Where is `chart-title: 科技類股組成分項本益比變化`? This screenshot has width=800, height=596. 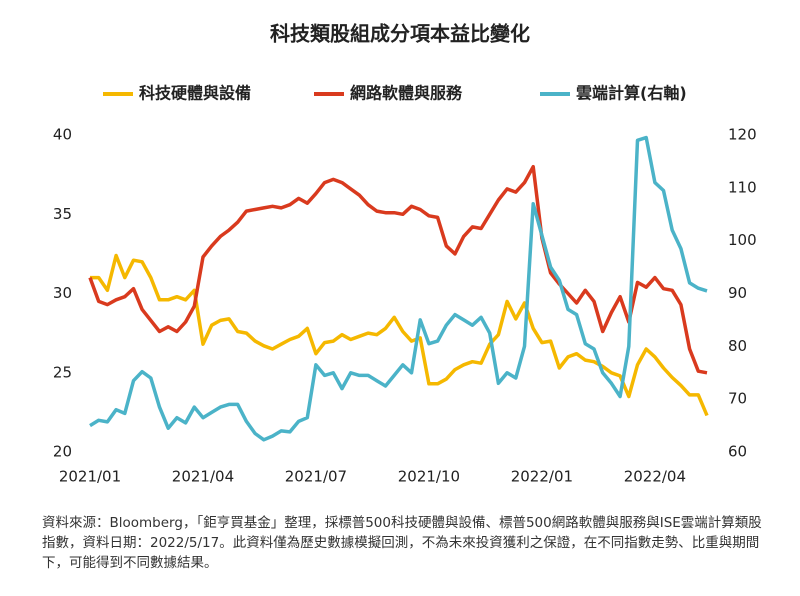
chart-title: 科技類股組成分項本益比變化 is located at coordinates (400, 34).